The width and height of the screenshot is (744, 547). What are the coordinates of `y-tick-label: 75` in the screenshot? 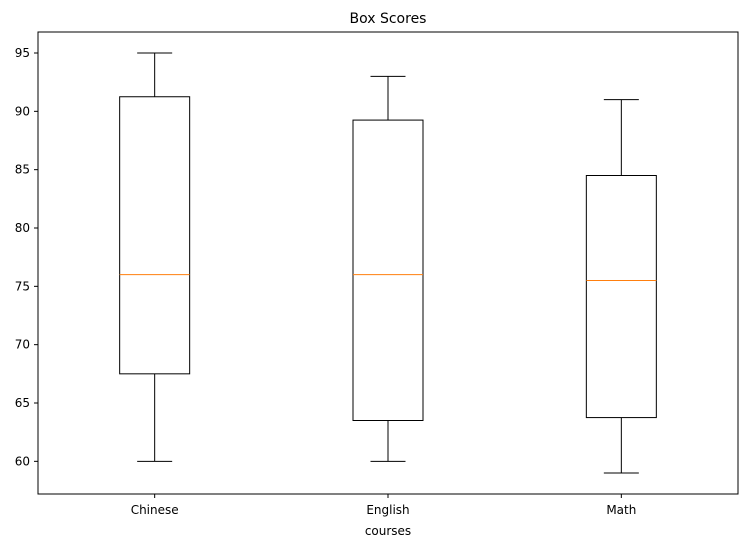 It's located at (22, 286).